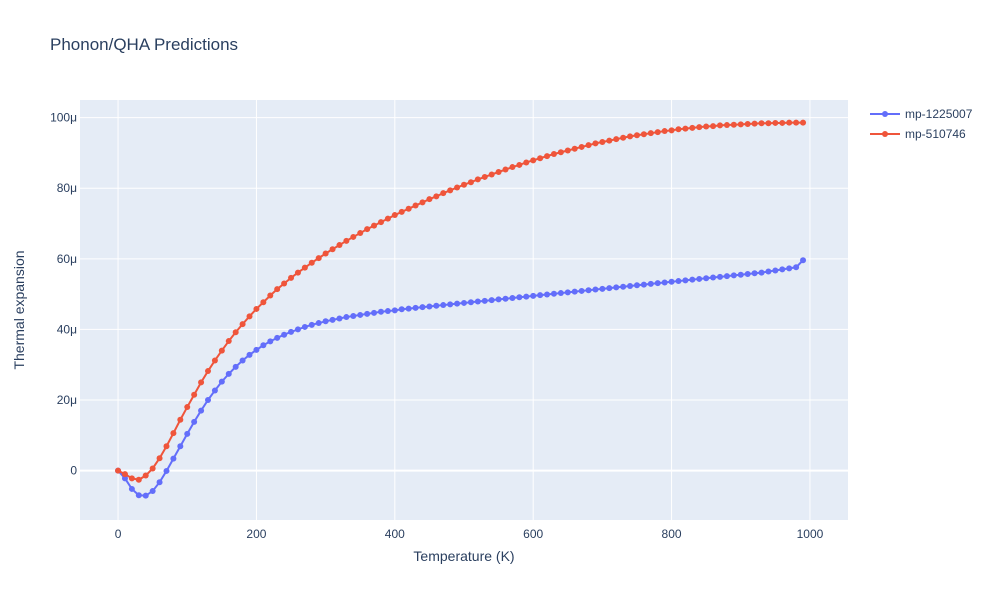 The image size is (1000, 600). Describe the element at coordinates (144, 44) in the screenshot. I see `chart-title: Phonon/QHA Predictions` at that location.